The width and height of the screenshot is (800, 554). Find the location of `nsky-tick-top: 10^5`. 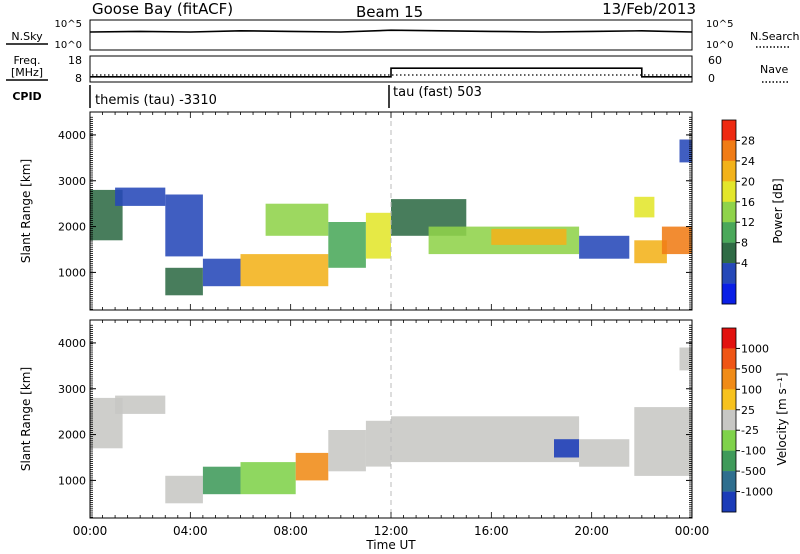

nsky-tick-top: 10^5 is located at coordinates (68, 24).